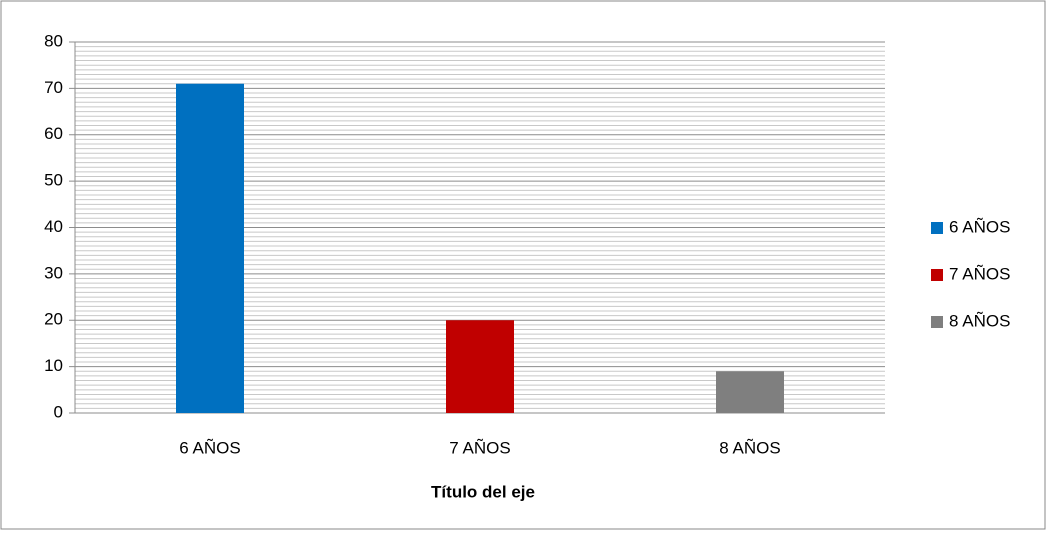 This screenshot has height=536, width=1047. What do you see at coordinates (53, 365) in the screenshot?
I see `y-tick-label: 10` at bounding box center [53, 365].